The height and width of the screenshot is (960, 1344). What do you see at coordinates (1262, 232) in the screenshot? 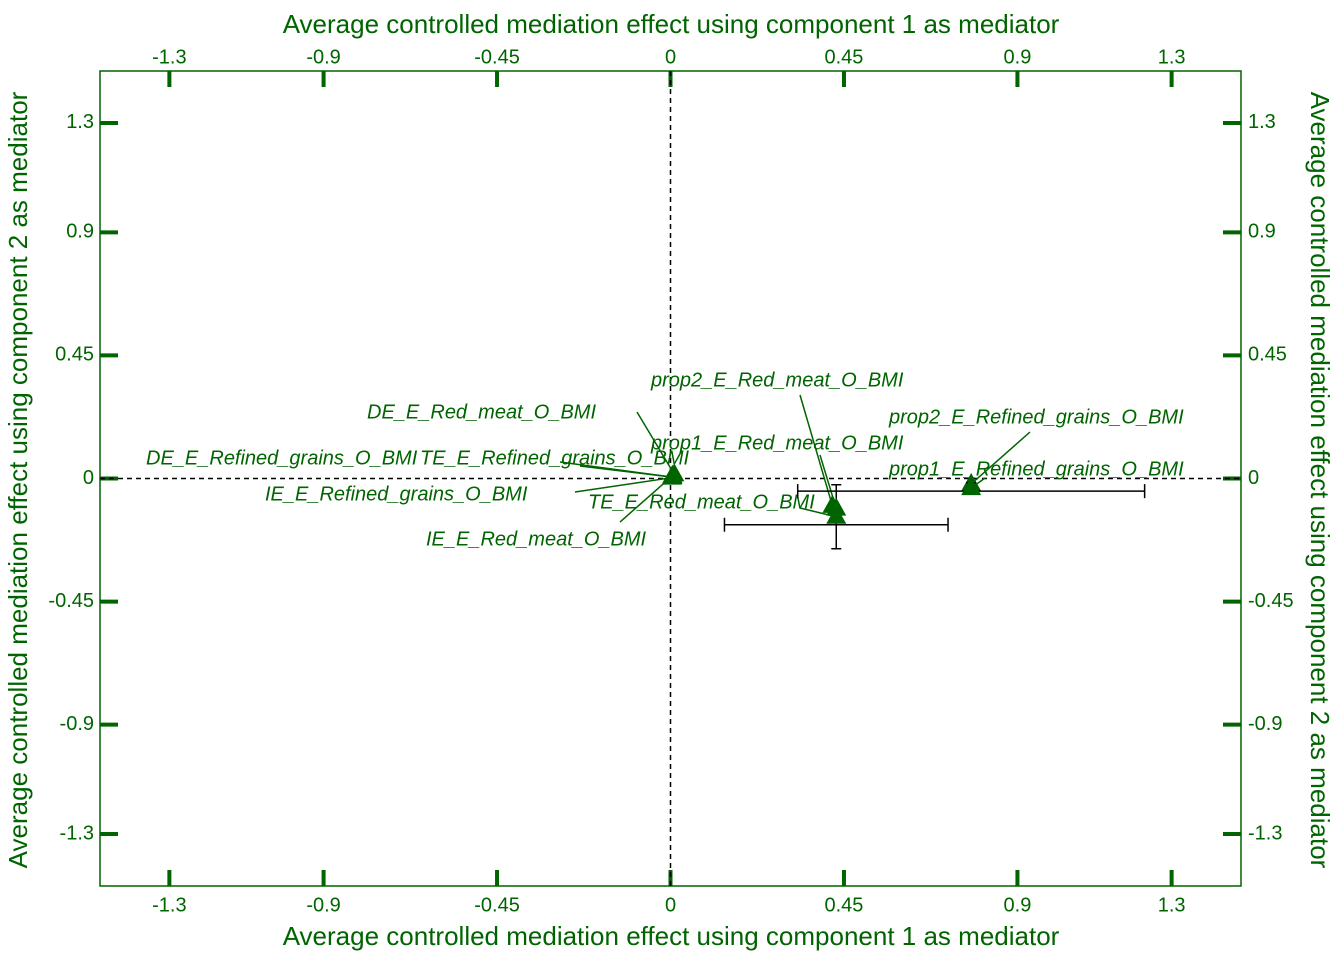
I see `y-tick-label-right: 0.9` at bounding box center [1262, 232].